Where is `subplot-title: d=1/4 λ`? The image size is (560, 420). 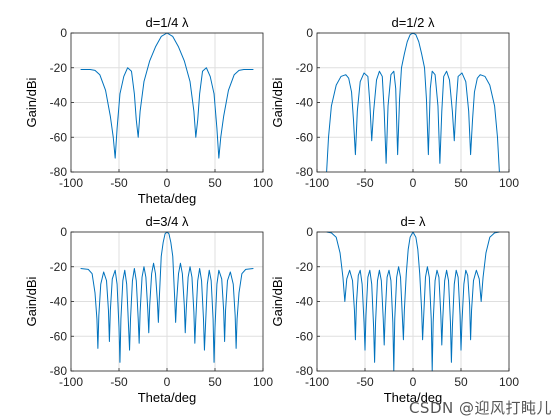
subplot-title: d=1/4 λ is located at coordinates (167, 22).